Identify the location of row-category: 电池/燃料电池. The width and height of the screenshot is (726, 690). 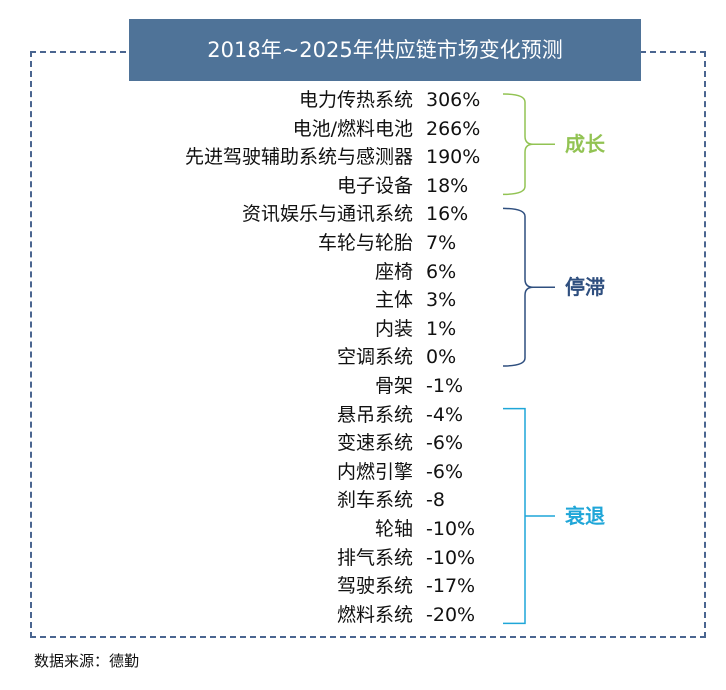
(352, 128).